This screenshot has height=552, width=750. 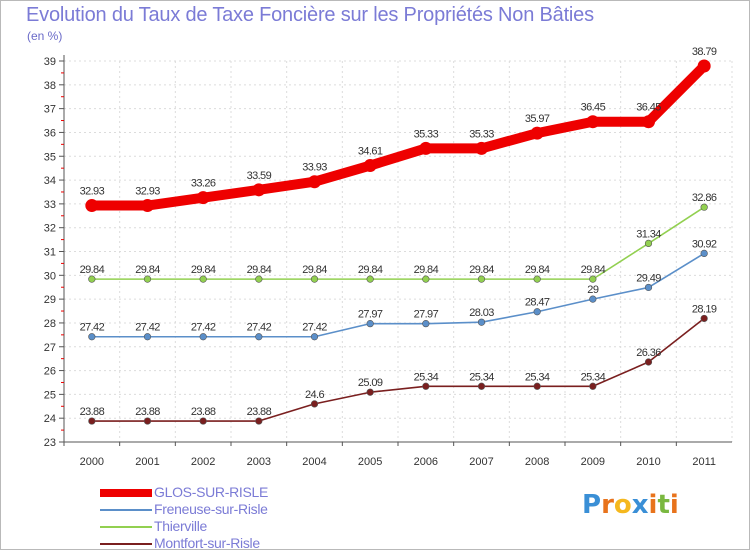 What do you see at coordinates (663, 505) in the screenshot?
I see `logo-letter: t` at bounding box center [663, 505].